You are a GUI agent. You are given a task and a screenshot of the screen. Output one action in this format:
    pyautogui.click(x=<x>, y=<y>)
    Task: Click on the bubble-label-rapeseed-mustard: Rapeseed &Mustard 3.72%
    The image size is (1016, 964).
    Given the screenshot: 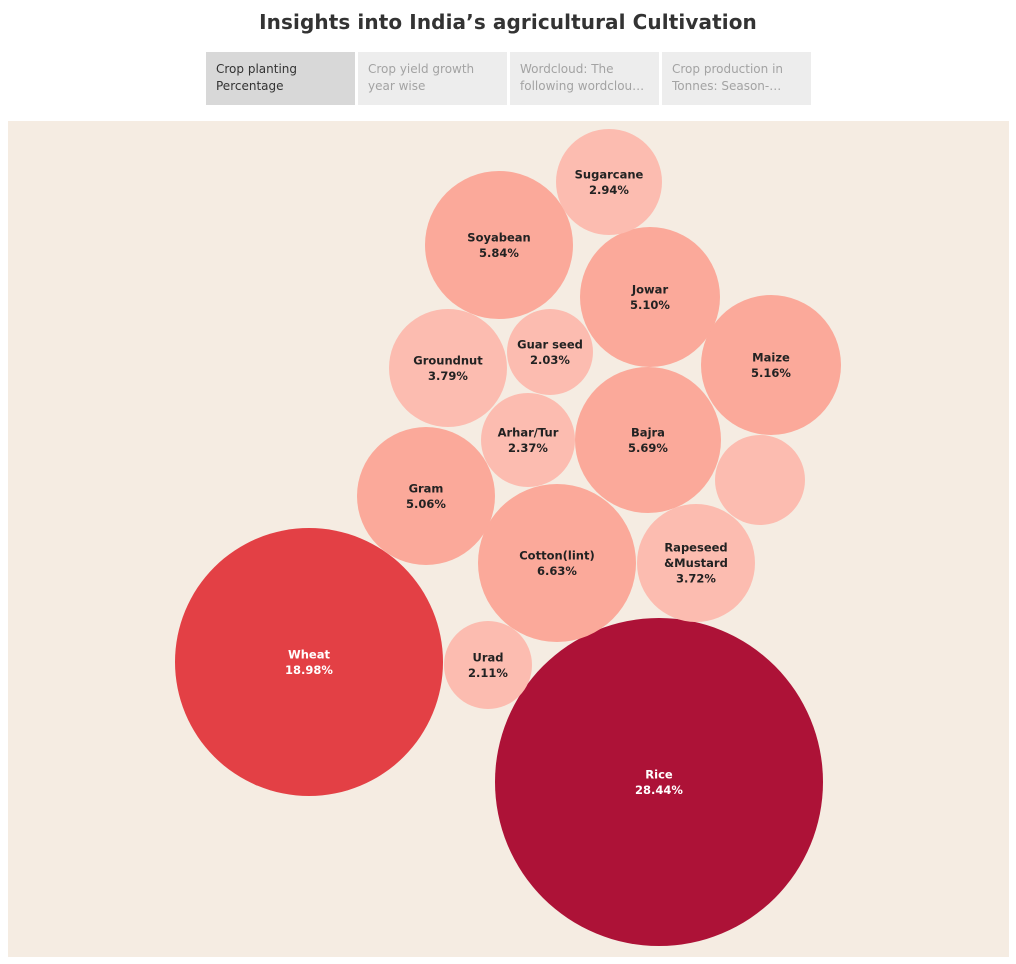 What is the action you would take?
    pyautogui.click(x=696, y=563)
    